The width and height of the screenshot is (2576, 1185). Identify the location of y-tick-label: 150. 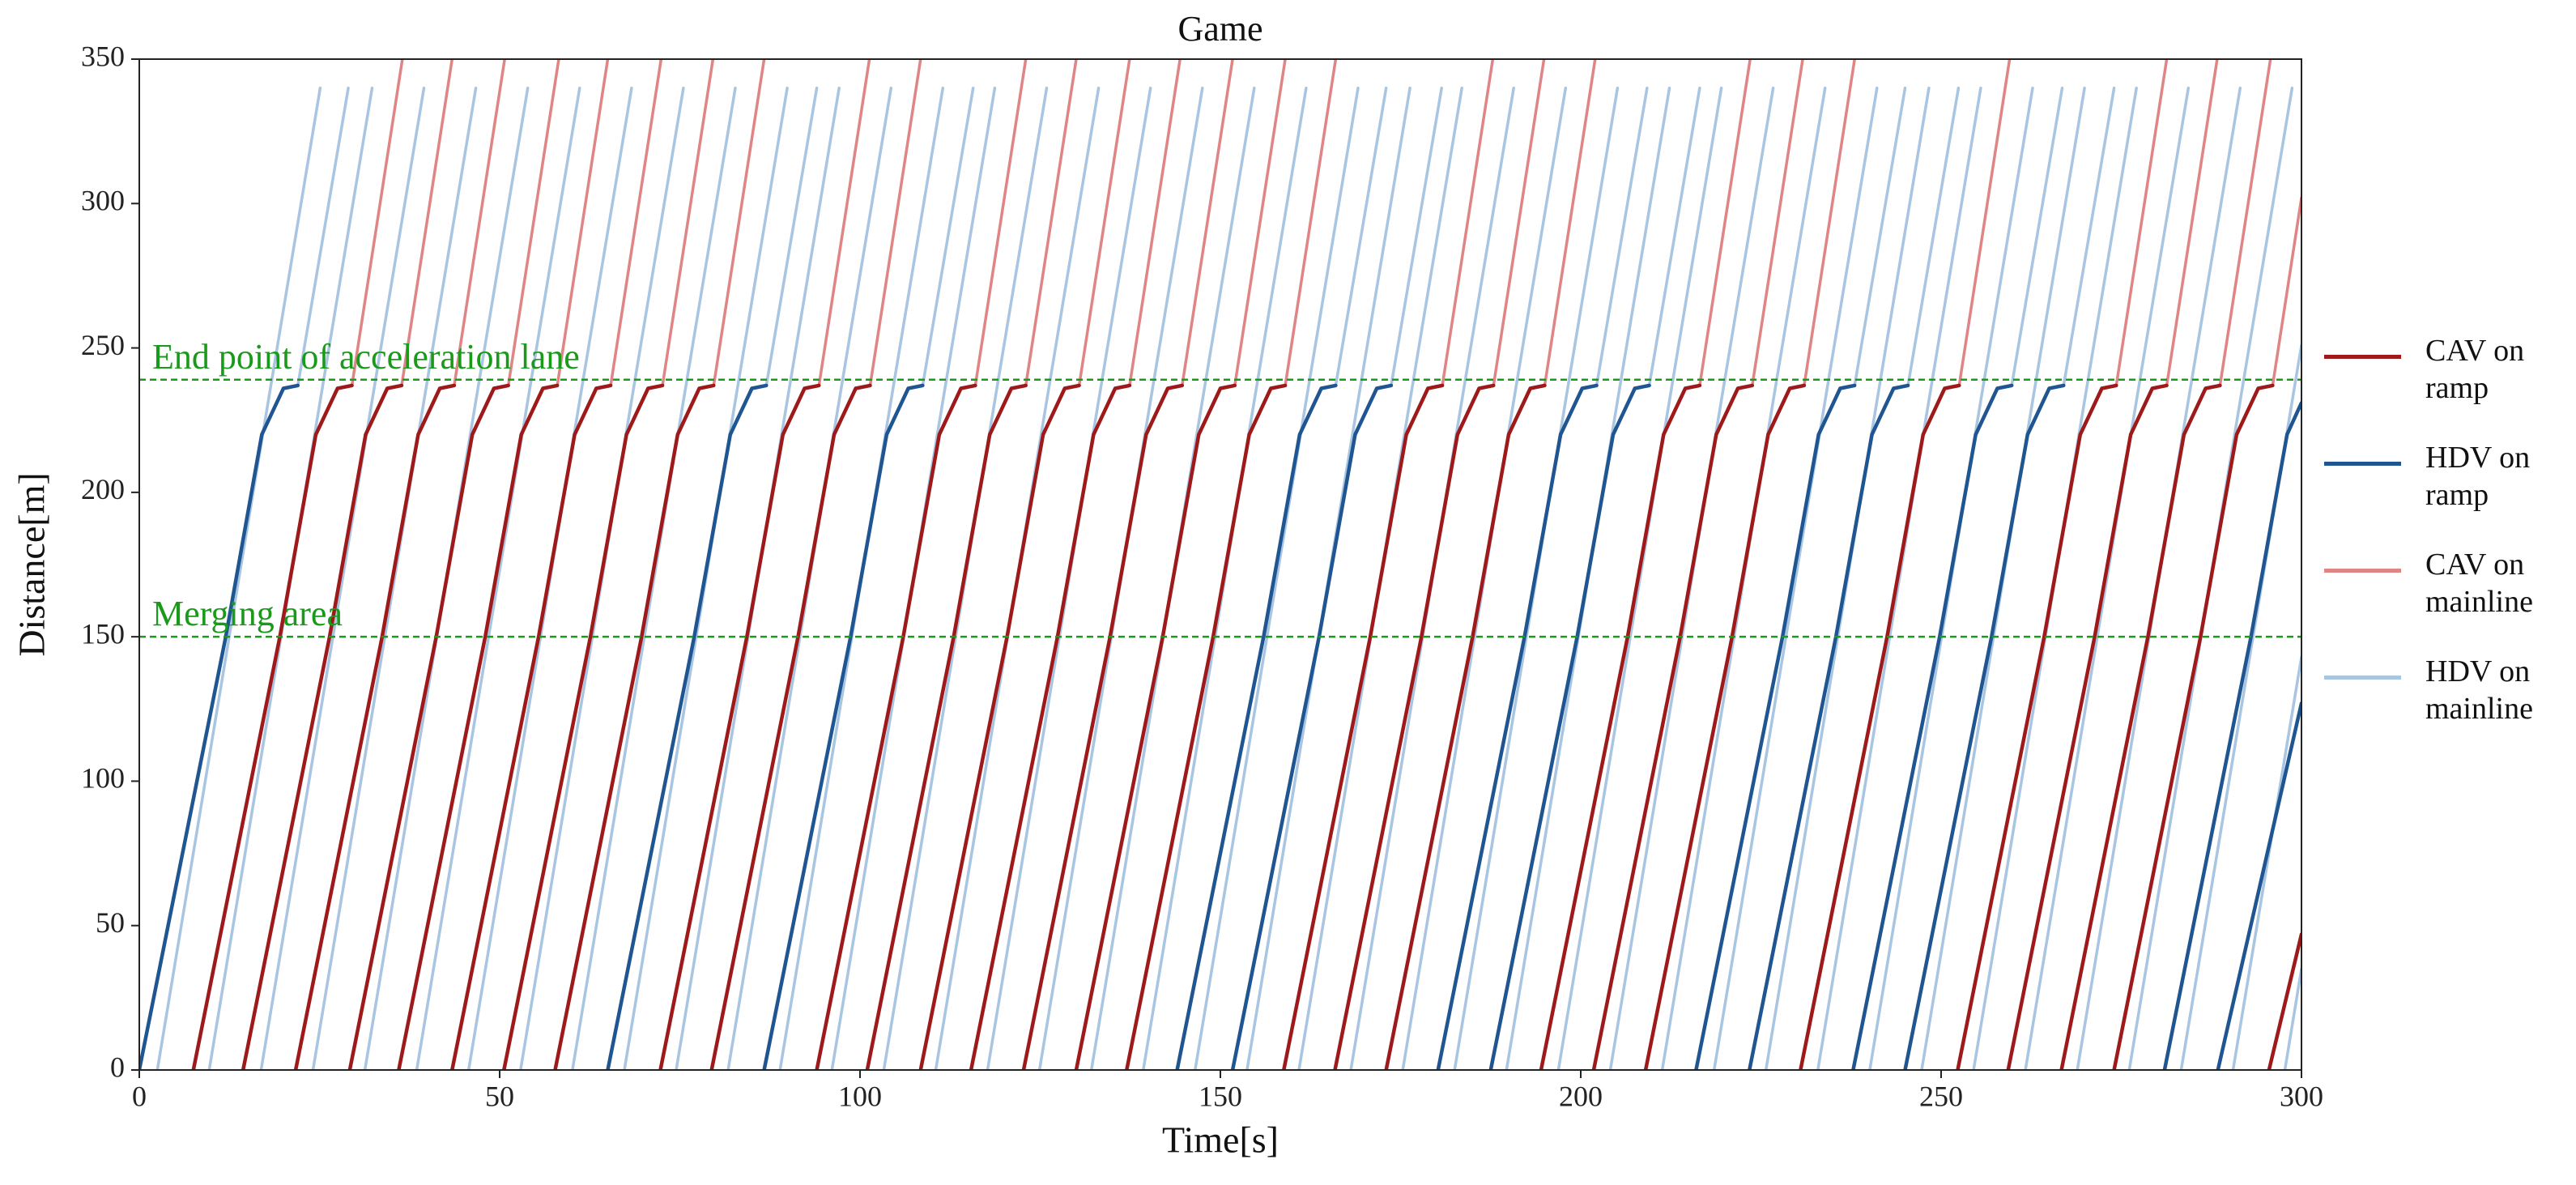
(103, 633).